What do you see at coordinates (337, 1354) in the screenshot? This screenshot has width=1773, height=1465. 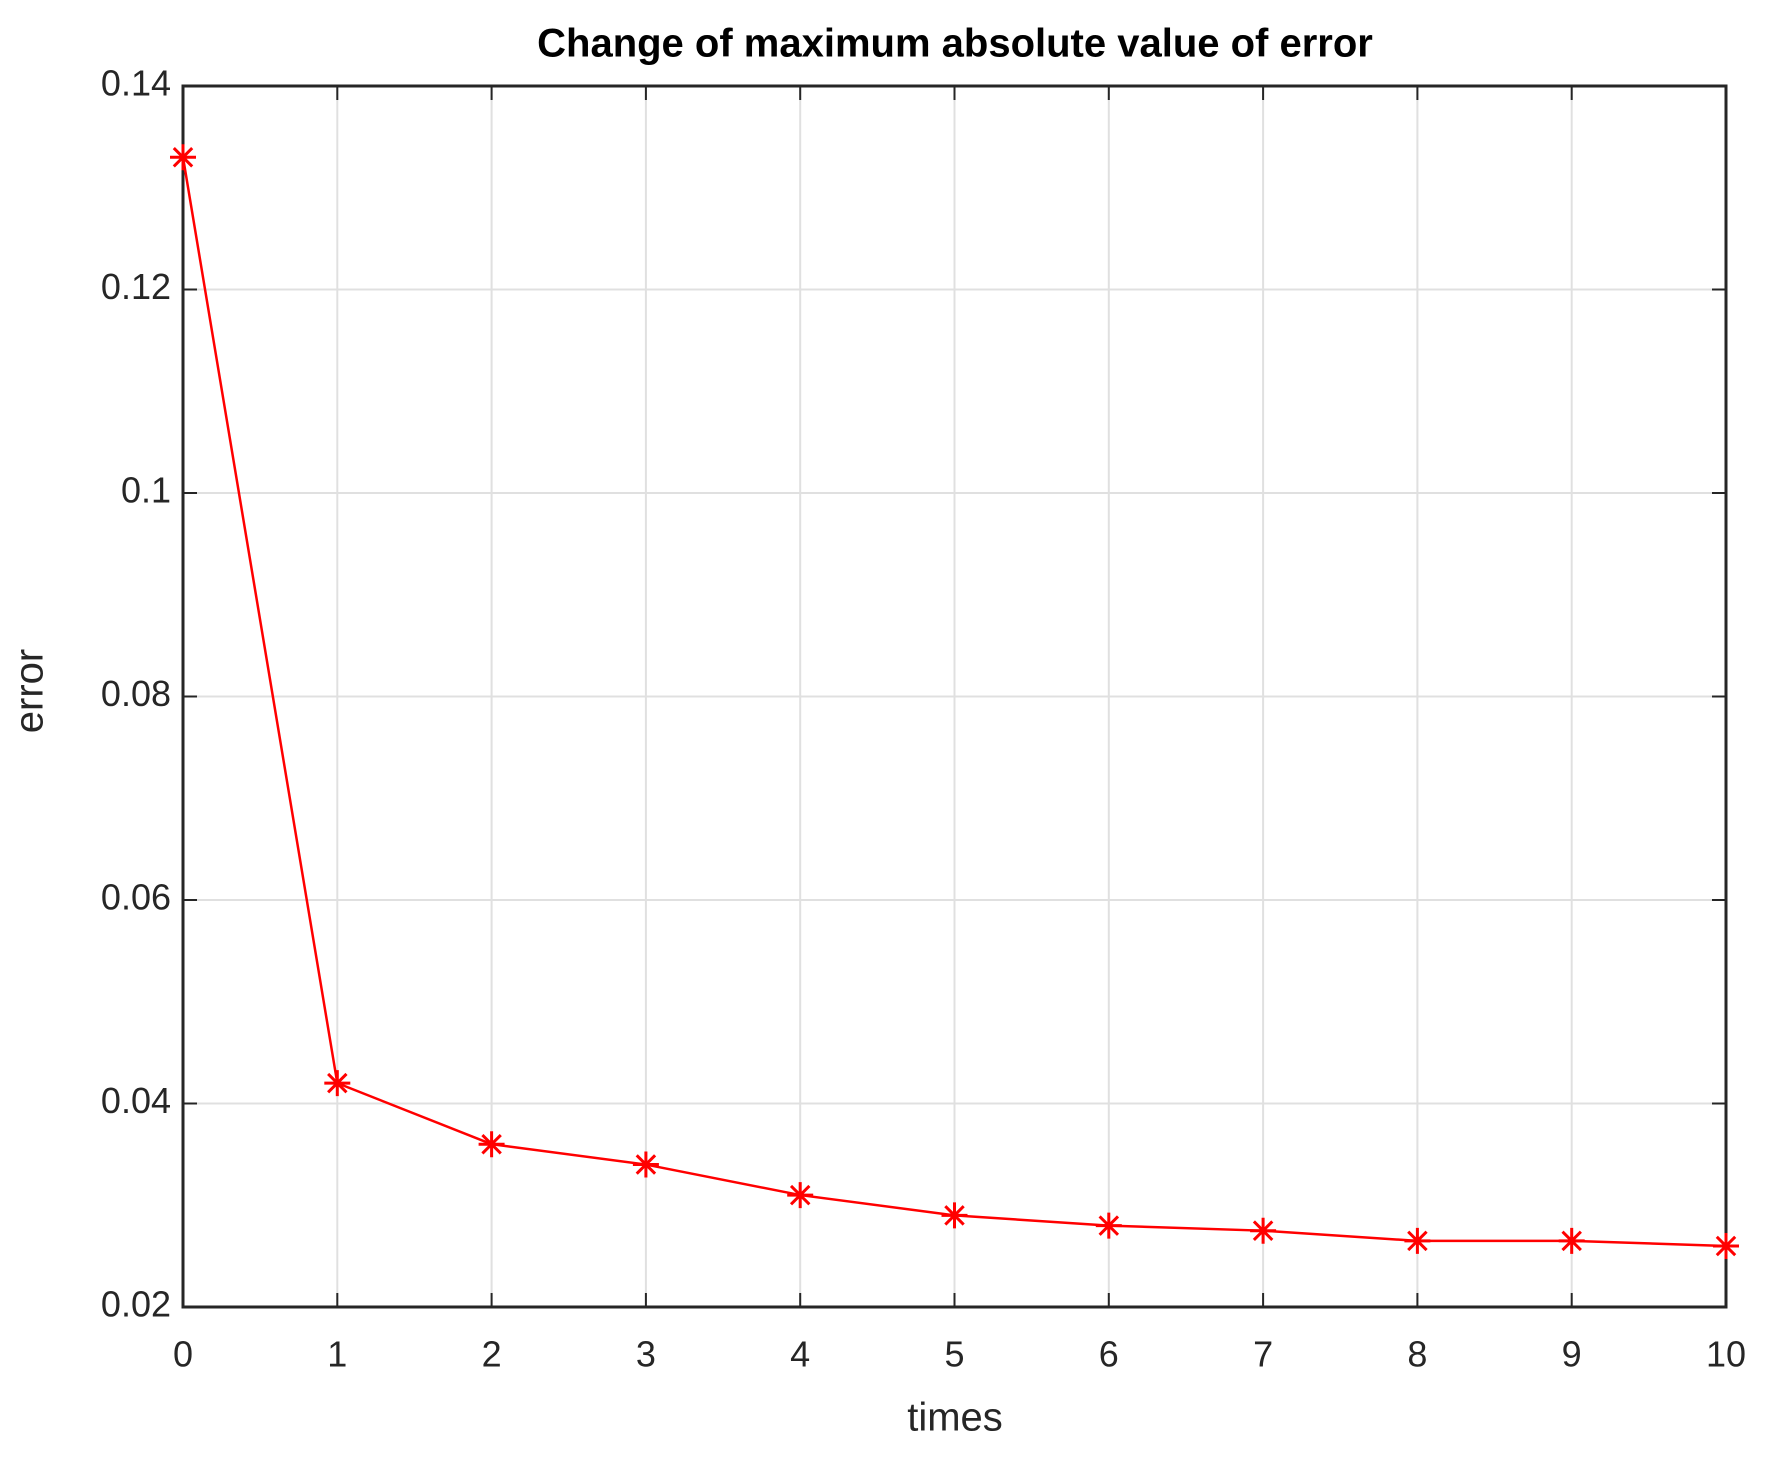 I see `x-tick-label: 1` at bounding box center [337, 1354].